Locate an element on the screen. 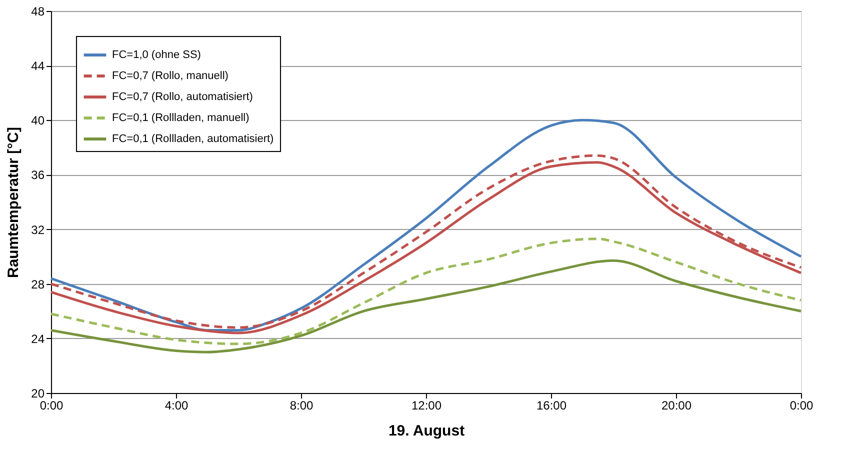 The image size is (851, 465). x-tick-label: 4:00 is located at coordinates (176, 405).